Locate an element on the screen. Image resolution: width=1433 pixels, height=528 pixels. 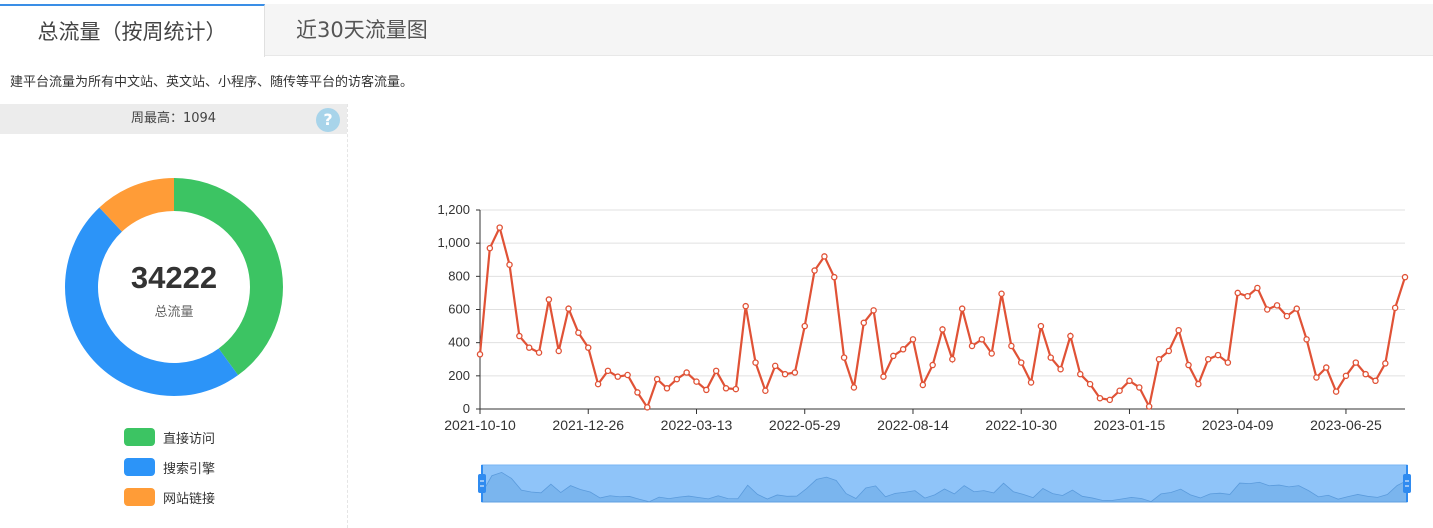
help-icon: ? is located at coordinates (328, 120).